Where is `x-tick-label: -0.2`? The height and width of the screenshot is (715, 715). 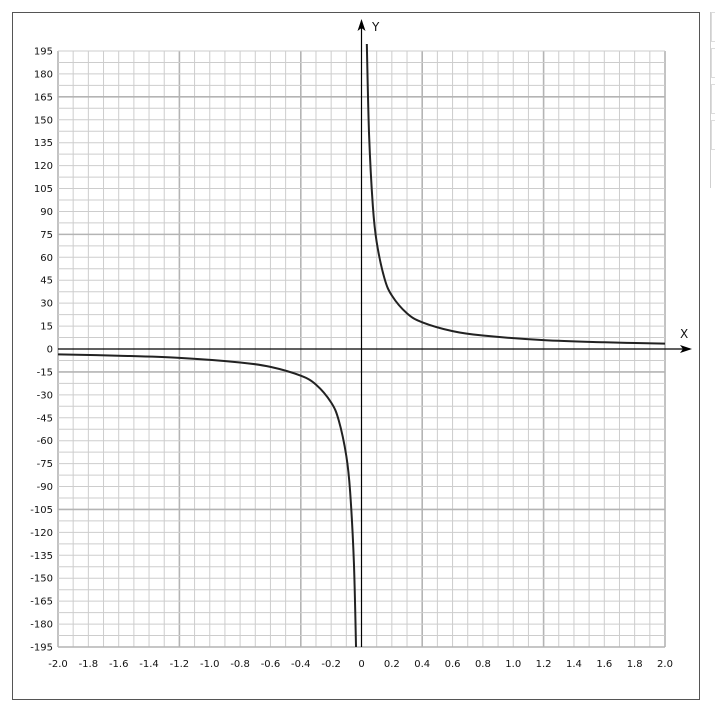 x-tick-label: -0.2 is located at coordinates (331, 664).